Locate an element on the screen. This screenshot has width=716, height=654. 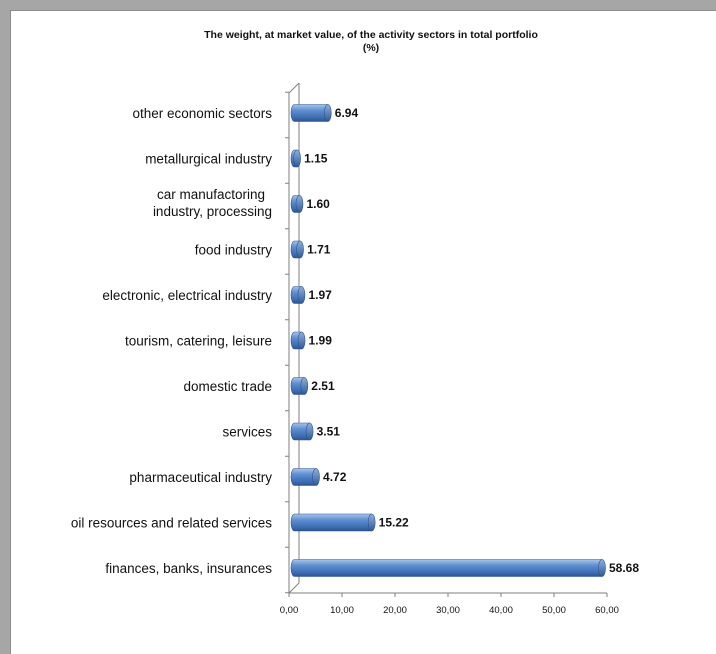
data-label: 6.94 is located at coordinates (347, 113).